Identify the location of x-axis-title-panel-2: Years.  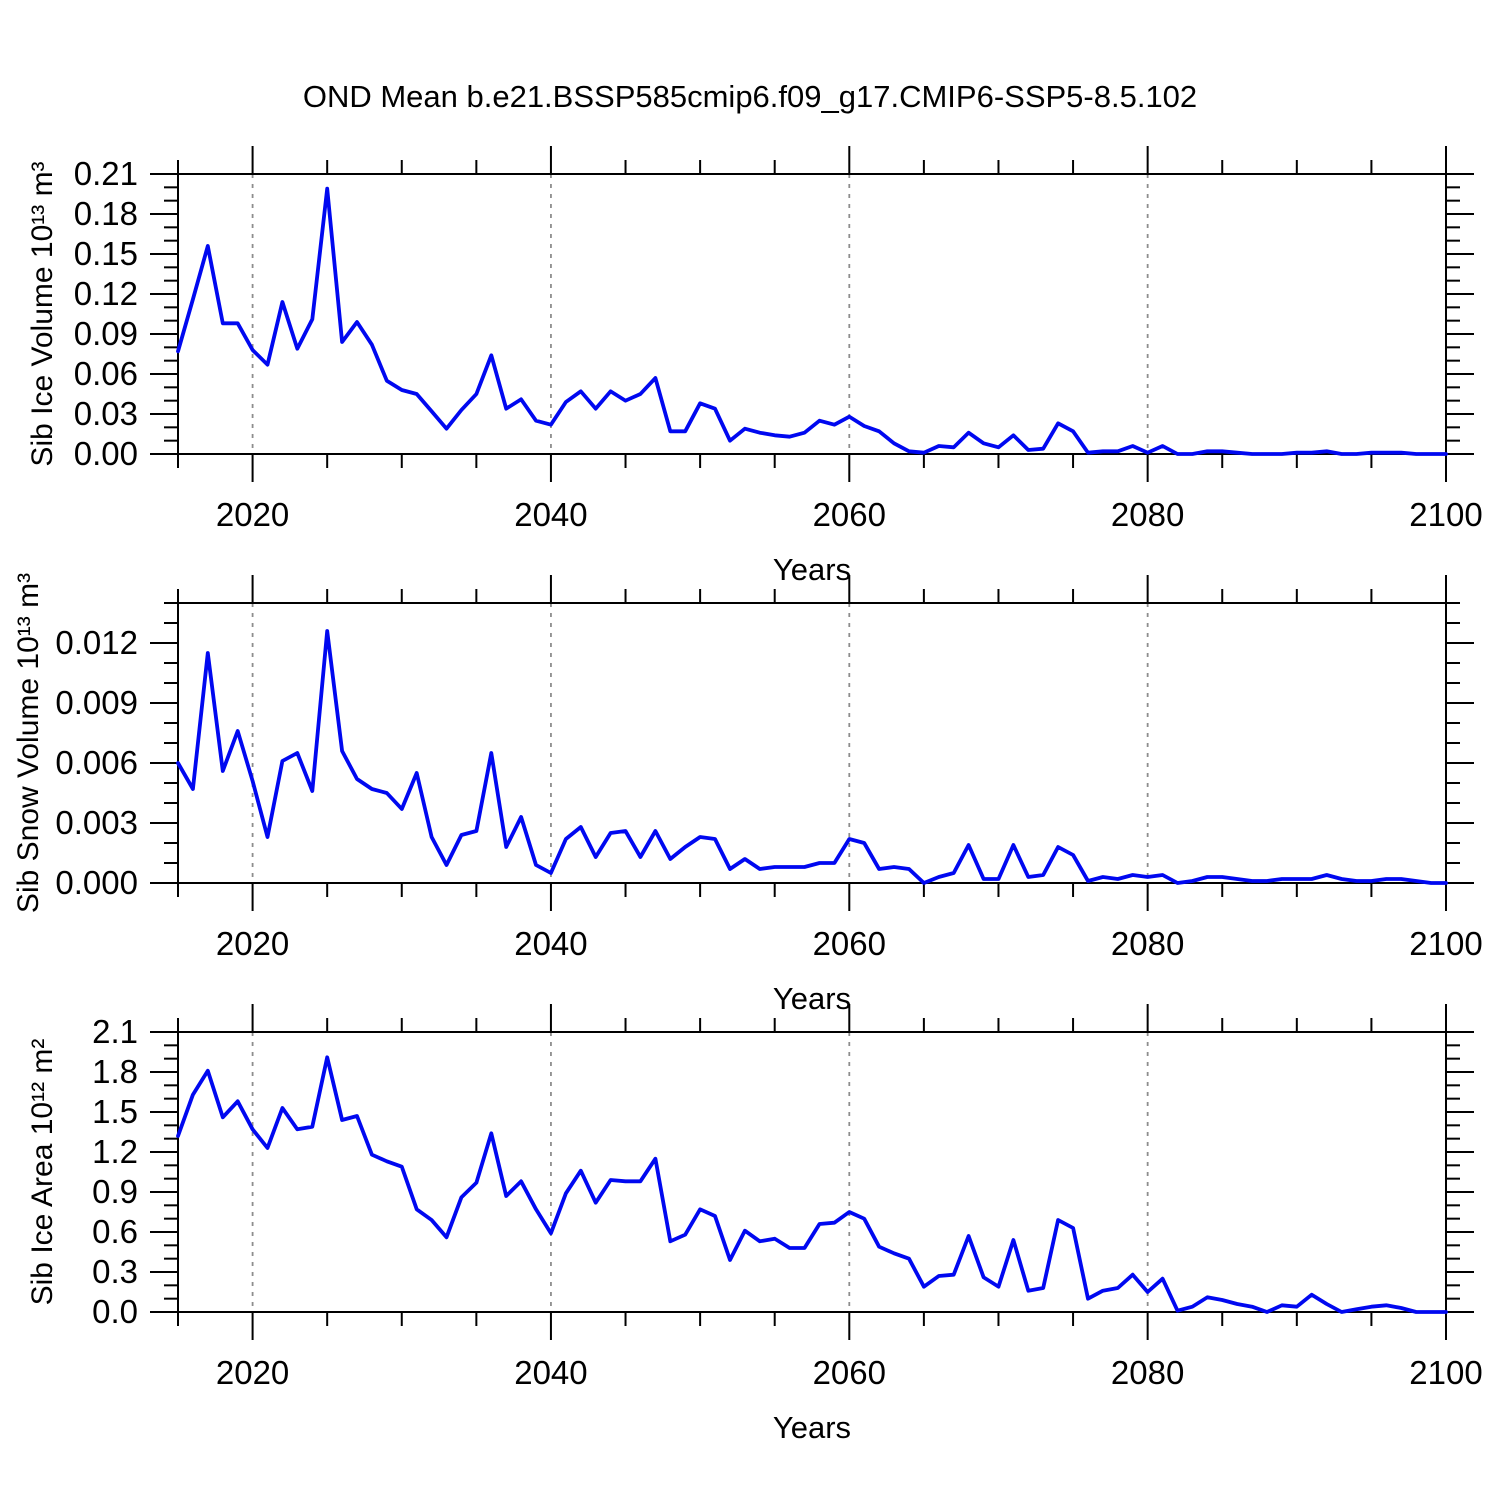
(812, 998).